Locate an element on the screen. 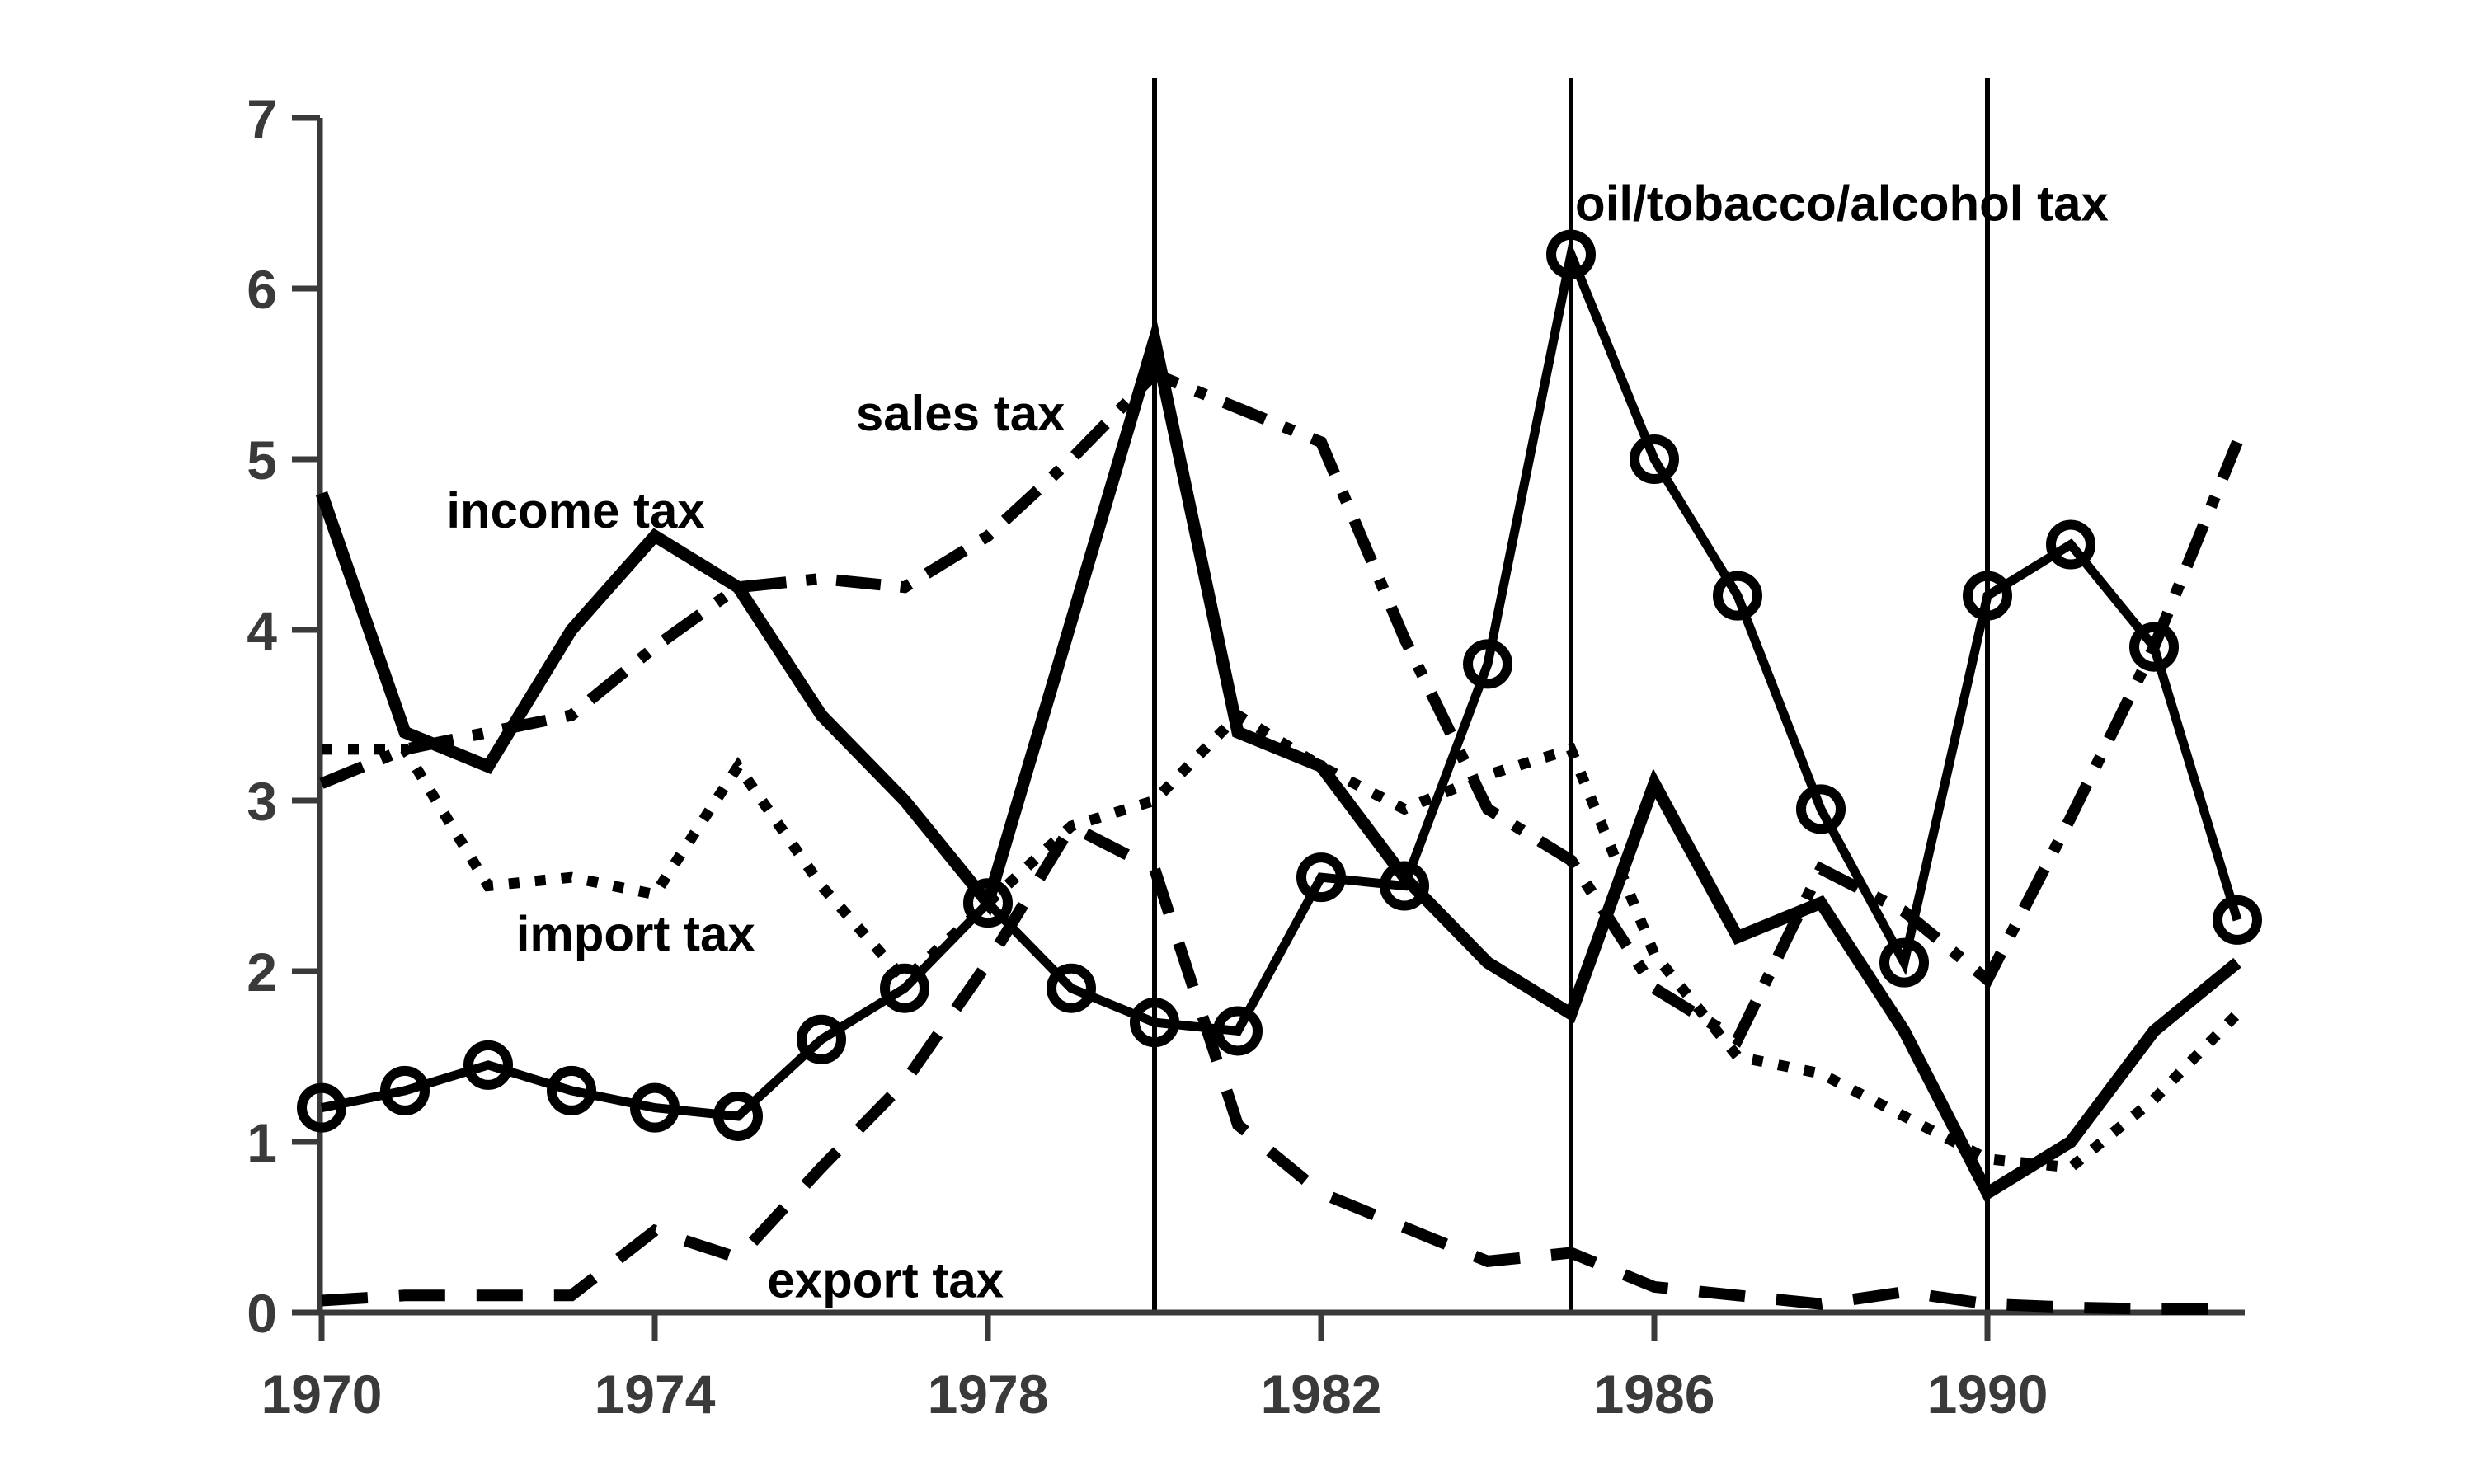  x-tick-label-1978: 1978 is located at coordinates (988, 1394).